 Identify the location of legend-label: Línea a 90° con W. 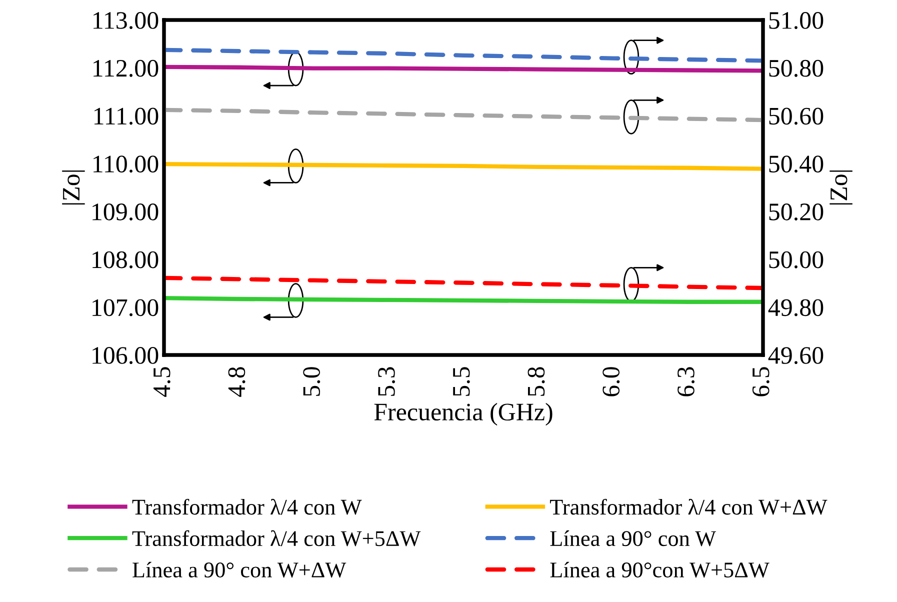
(633, 538).